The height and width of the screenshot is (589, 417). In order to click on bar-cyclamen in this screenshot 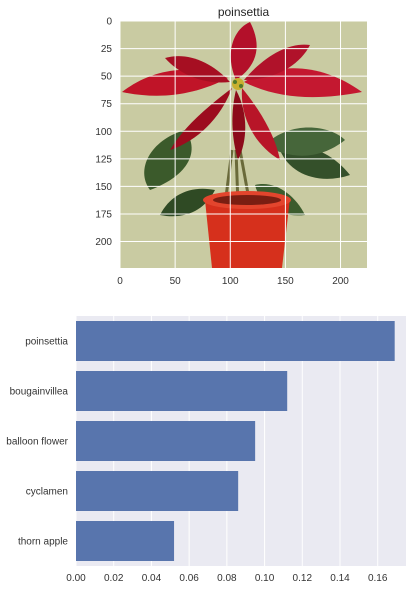, I will do `click(157, 491)`.